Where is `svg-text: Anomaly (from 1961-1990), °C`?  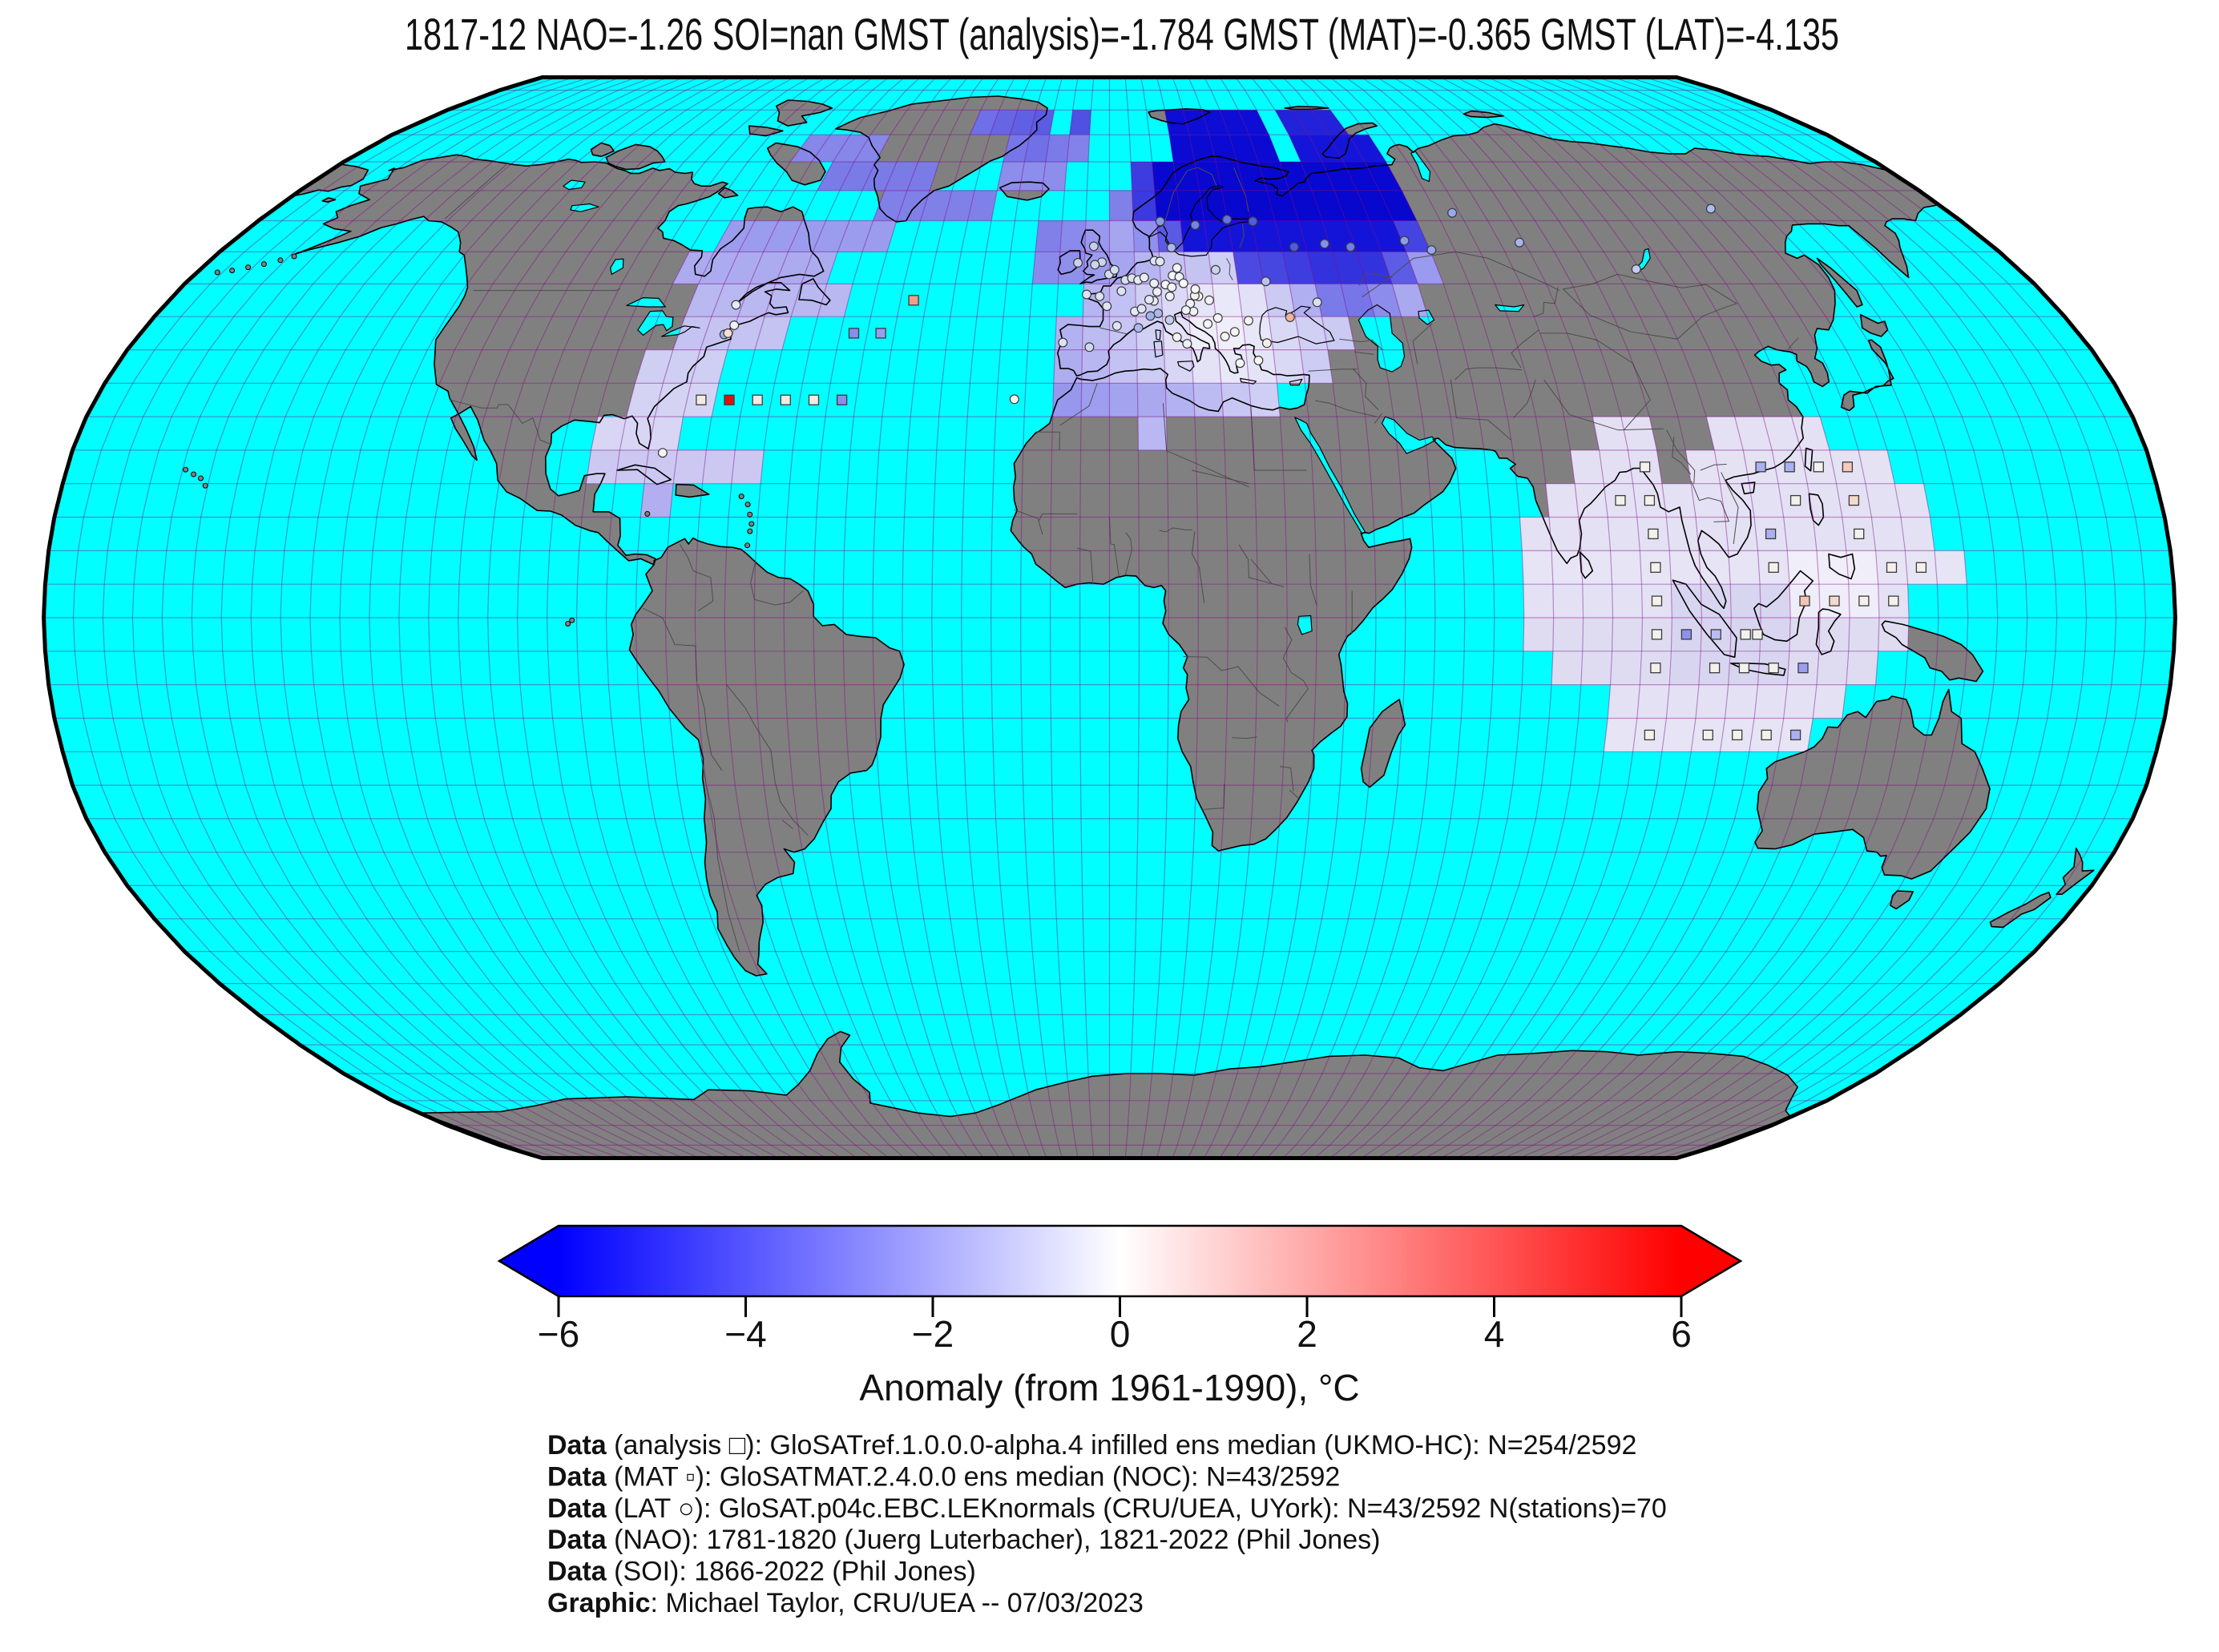
svg-text: Anomaly (from 1961-1990), °C is located at coordinates (1109, 1387).